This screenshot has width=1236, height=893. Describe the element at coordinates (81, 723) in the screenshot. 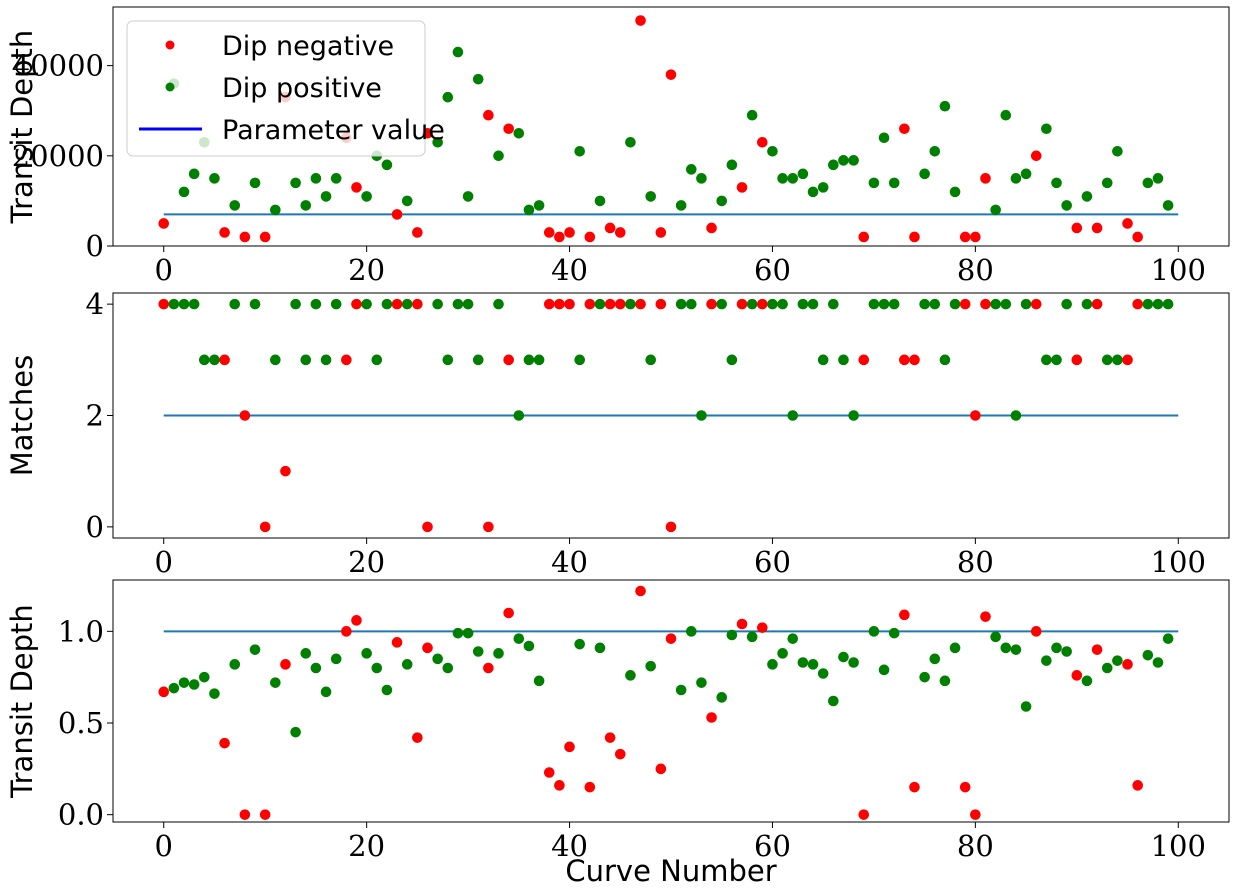

I see `y-tick-label: 0.5` at that location.